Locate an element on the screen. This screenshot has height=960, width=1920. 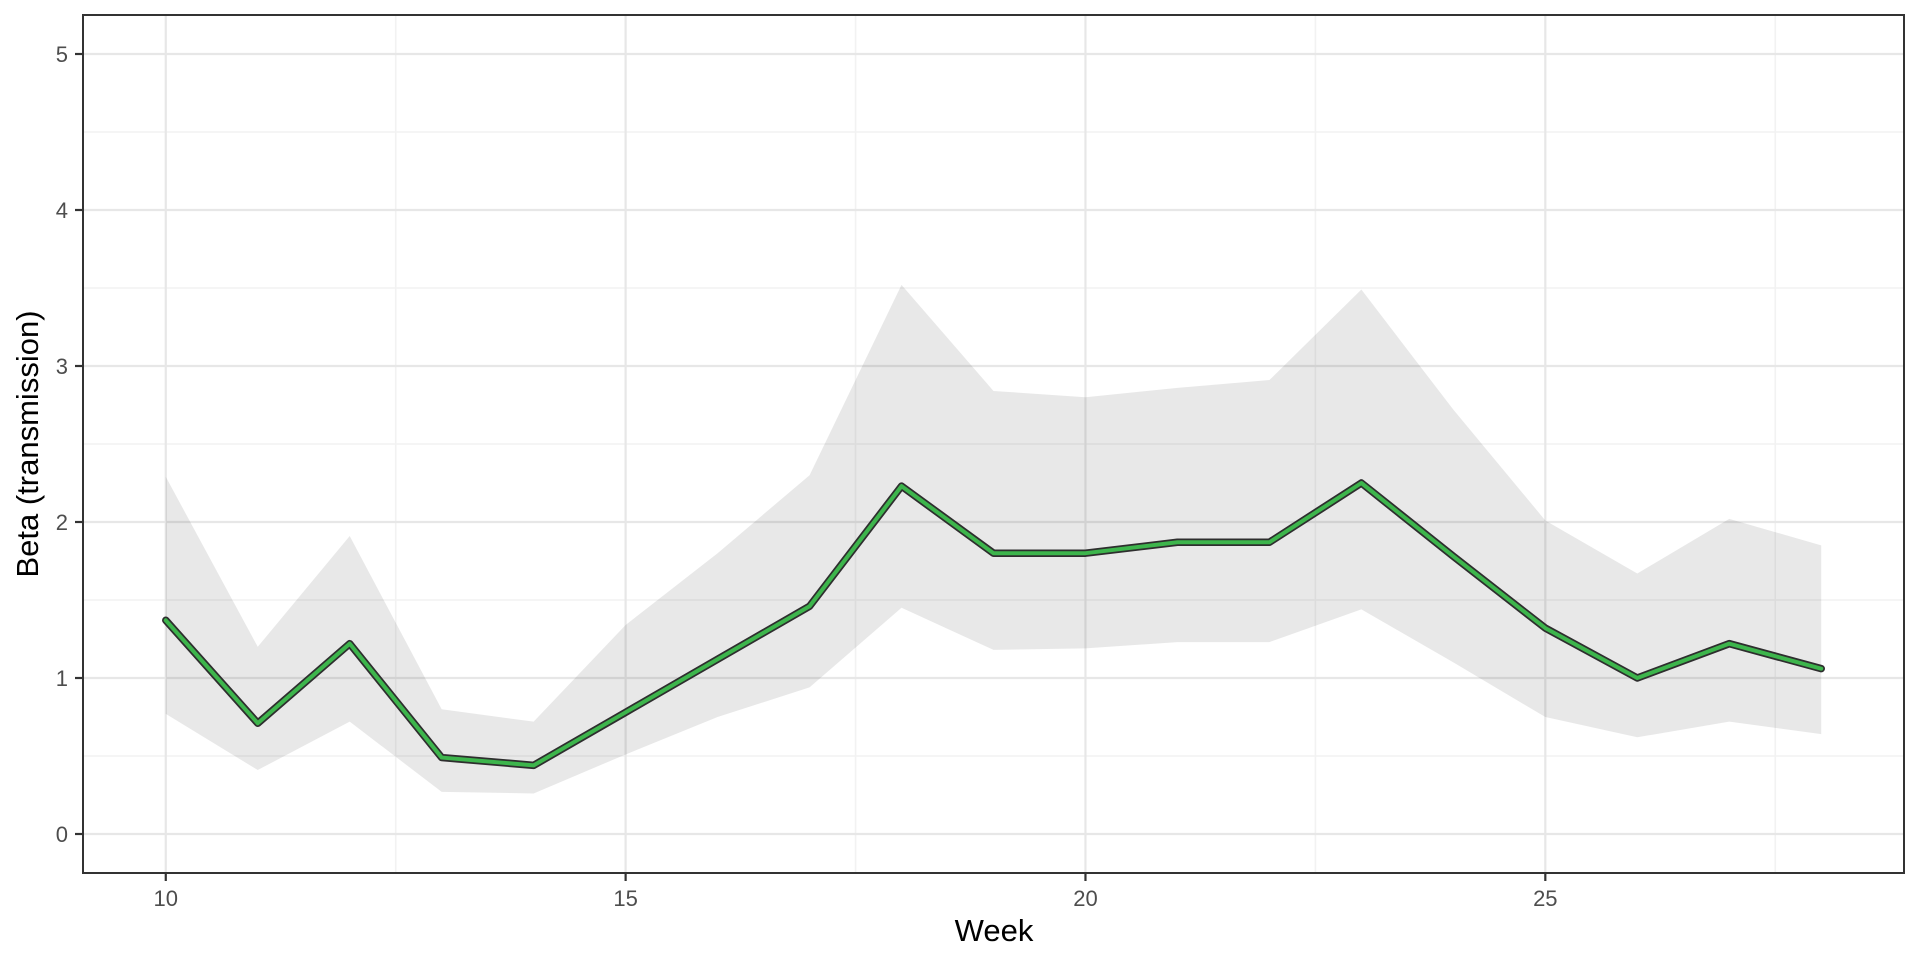
y-tick-label: 3 is located at coordinates (62, 366).